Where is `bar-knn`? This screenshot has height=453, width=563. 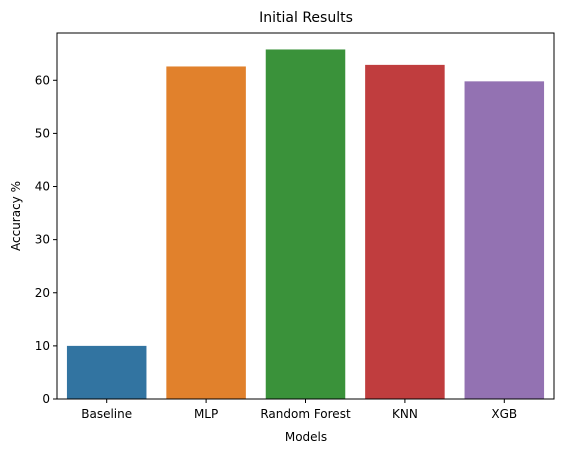
bar-knn is located at coordinates (405, 231).